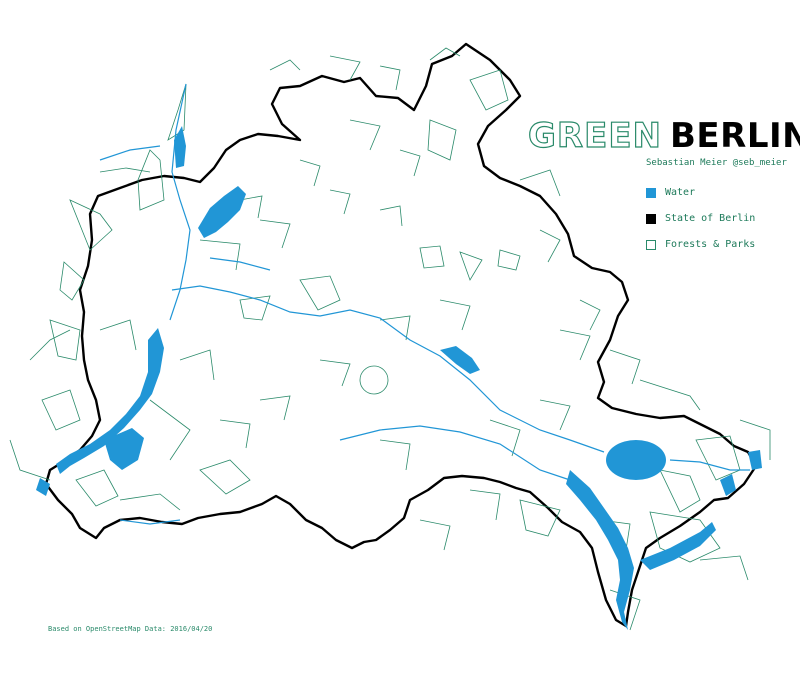 Image resolution: width=800 pixels, height=677 pixels. I want to click on state-swatch, so click(651, 218).